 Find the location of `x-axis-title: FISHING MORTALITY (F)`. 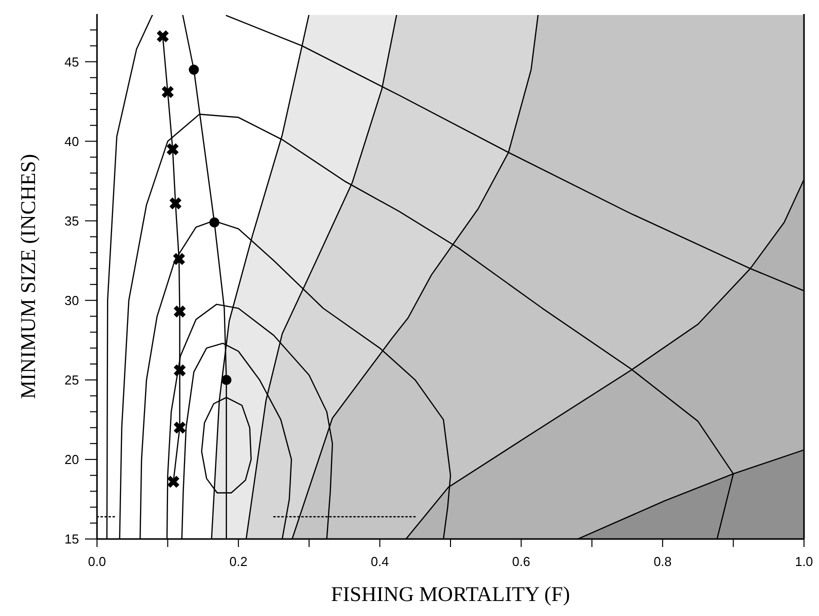

x-axis-title: FISHING MORTALITY (F) is located at coordinates (450, 594).